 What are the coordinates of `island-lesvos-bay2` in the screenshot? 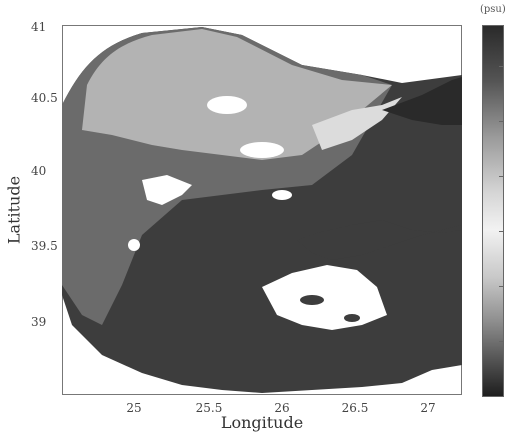 It's located at (352, 318).